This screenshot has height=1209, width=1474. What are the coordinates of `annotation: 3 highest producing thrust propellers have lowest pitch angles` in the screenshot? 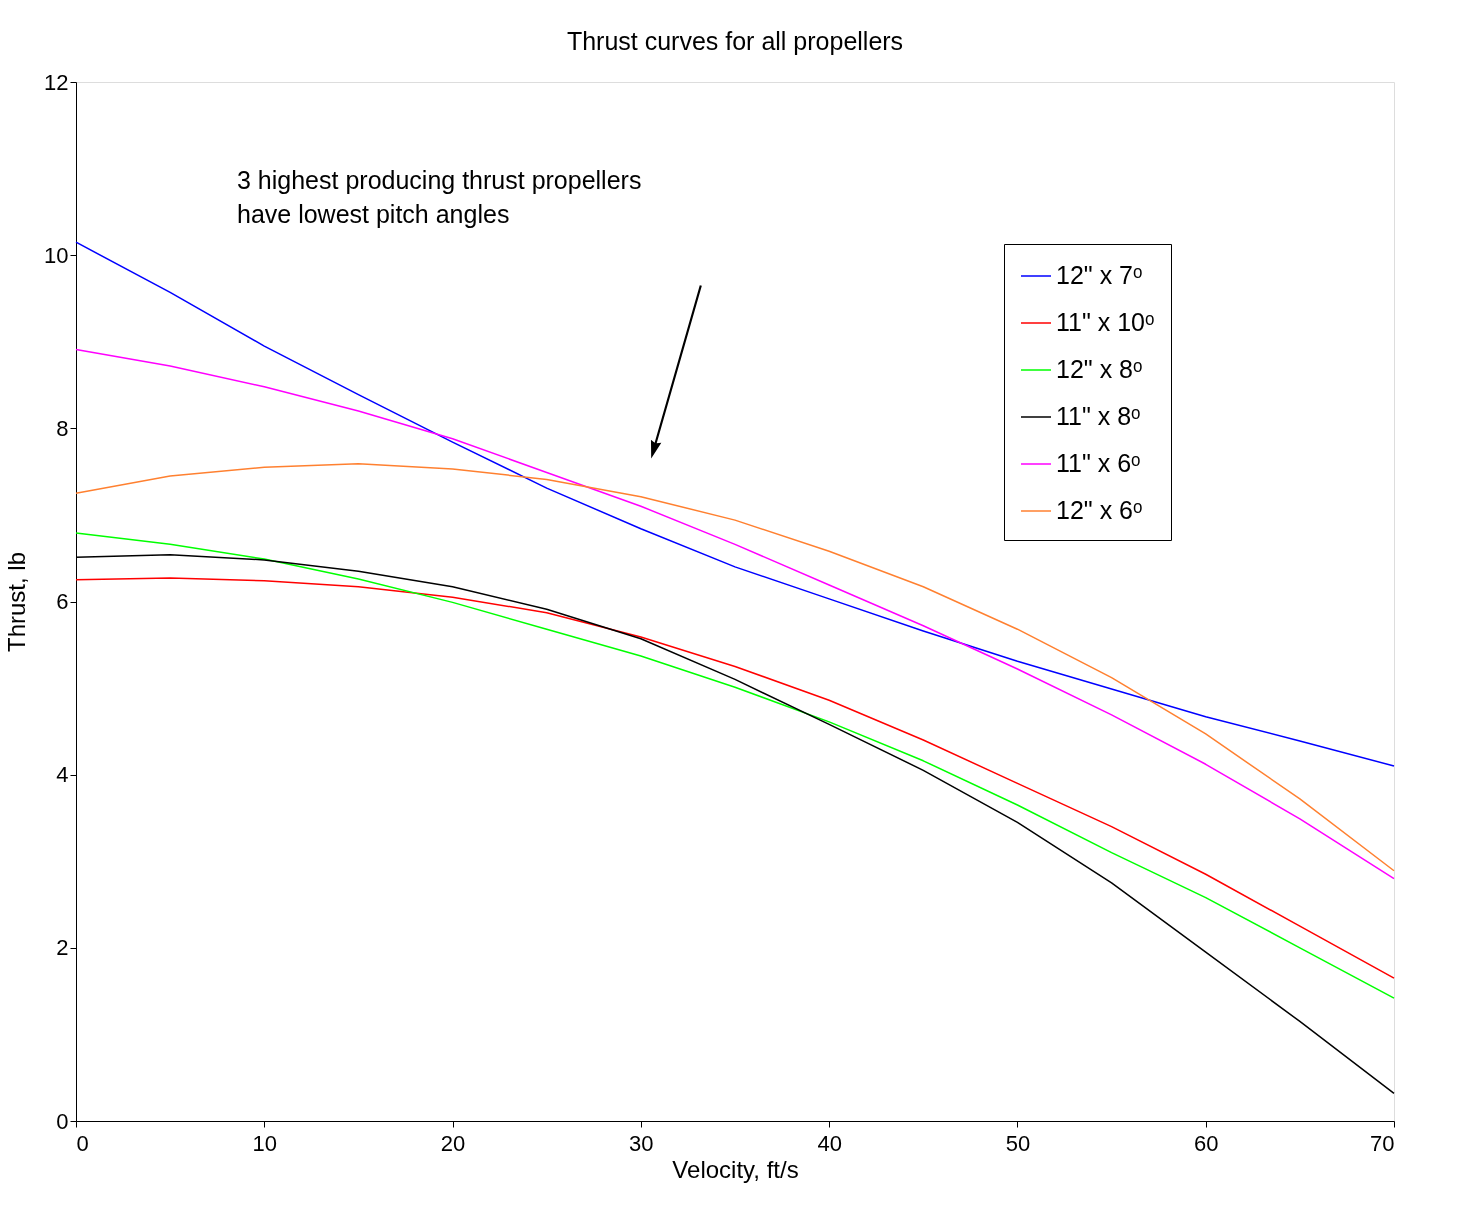 It's located at (439, 197).